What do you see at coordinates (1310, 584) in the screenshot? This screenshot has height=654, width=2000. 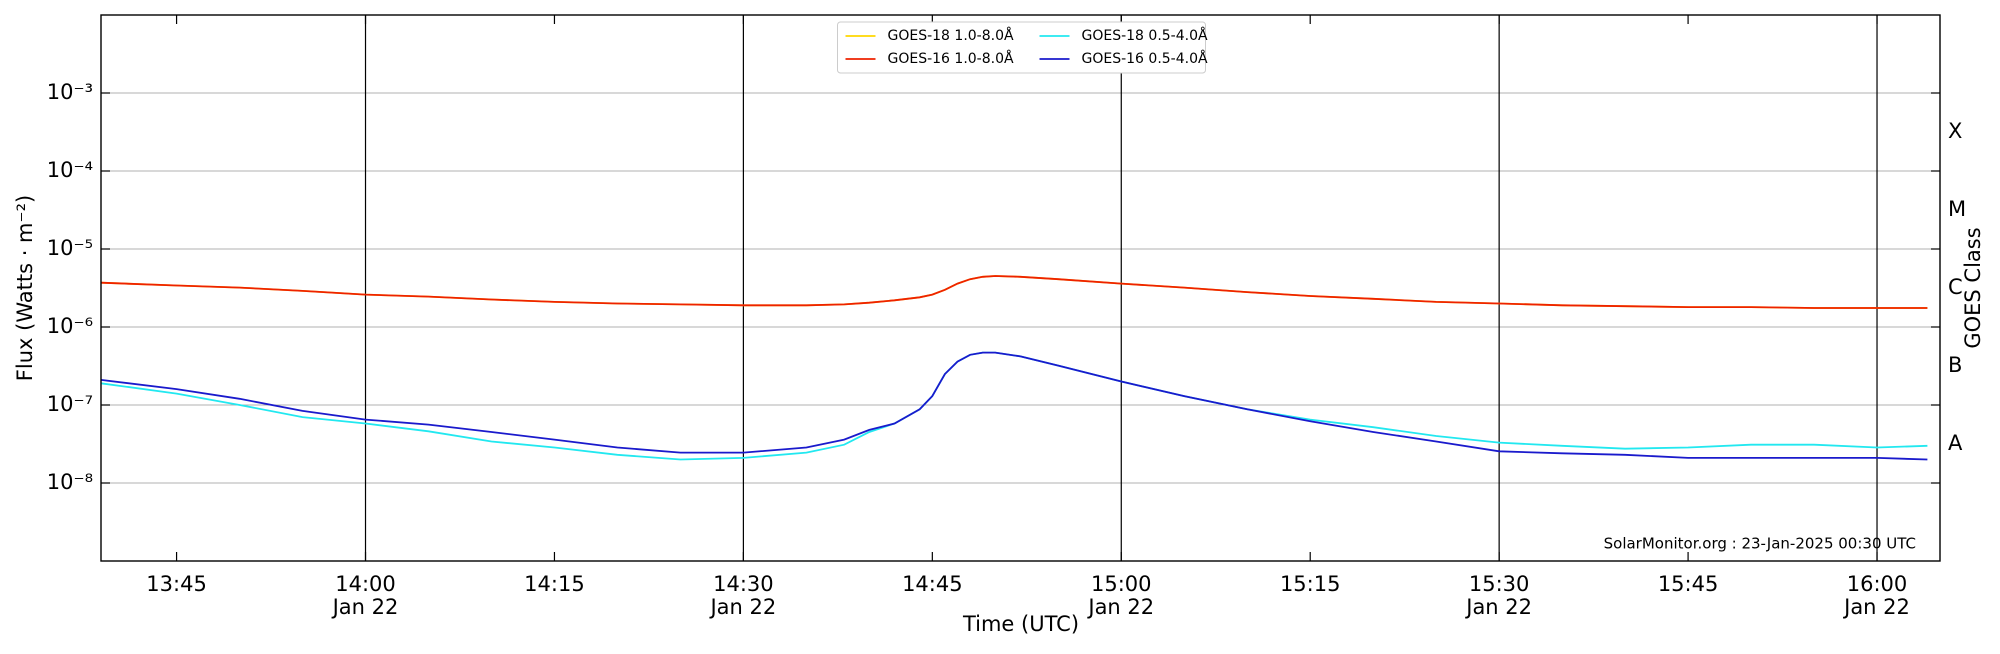 I see `x-tick-label: 15:15` at bounding box center [1310, 584].